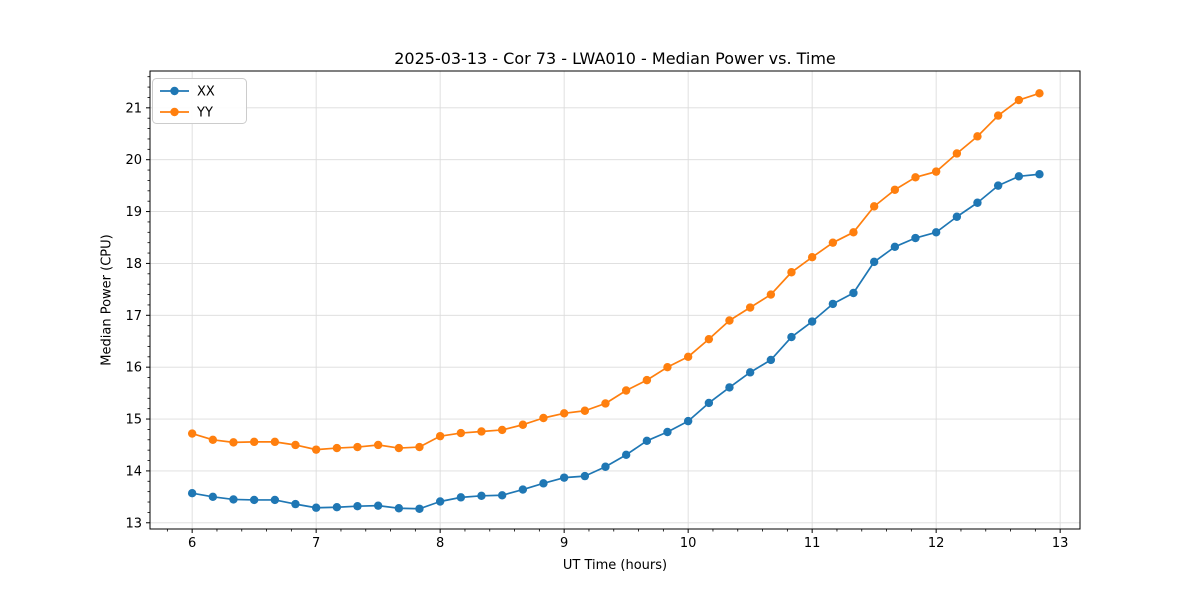 Image resolution: width=1200 pixels, height=600 pixels. Describe the element at coordinates (133, 264) in the screenshot. I see `y-tick-label: 18` at that location.